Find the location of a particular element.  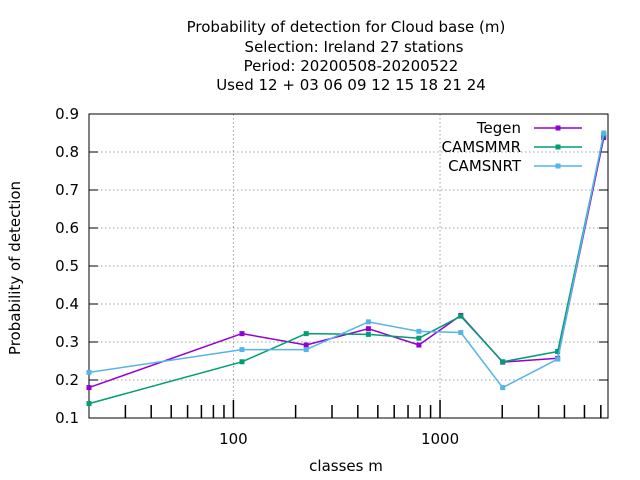

legend-label: Tegen is located at coordinates (498, 128).